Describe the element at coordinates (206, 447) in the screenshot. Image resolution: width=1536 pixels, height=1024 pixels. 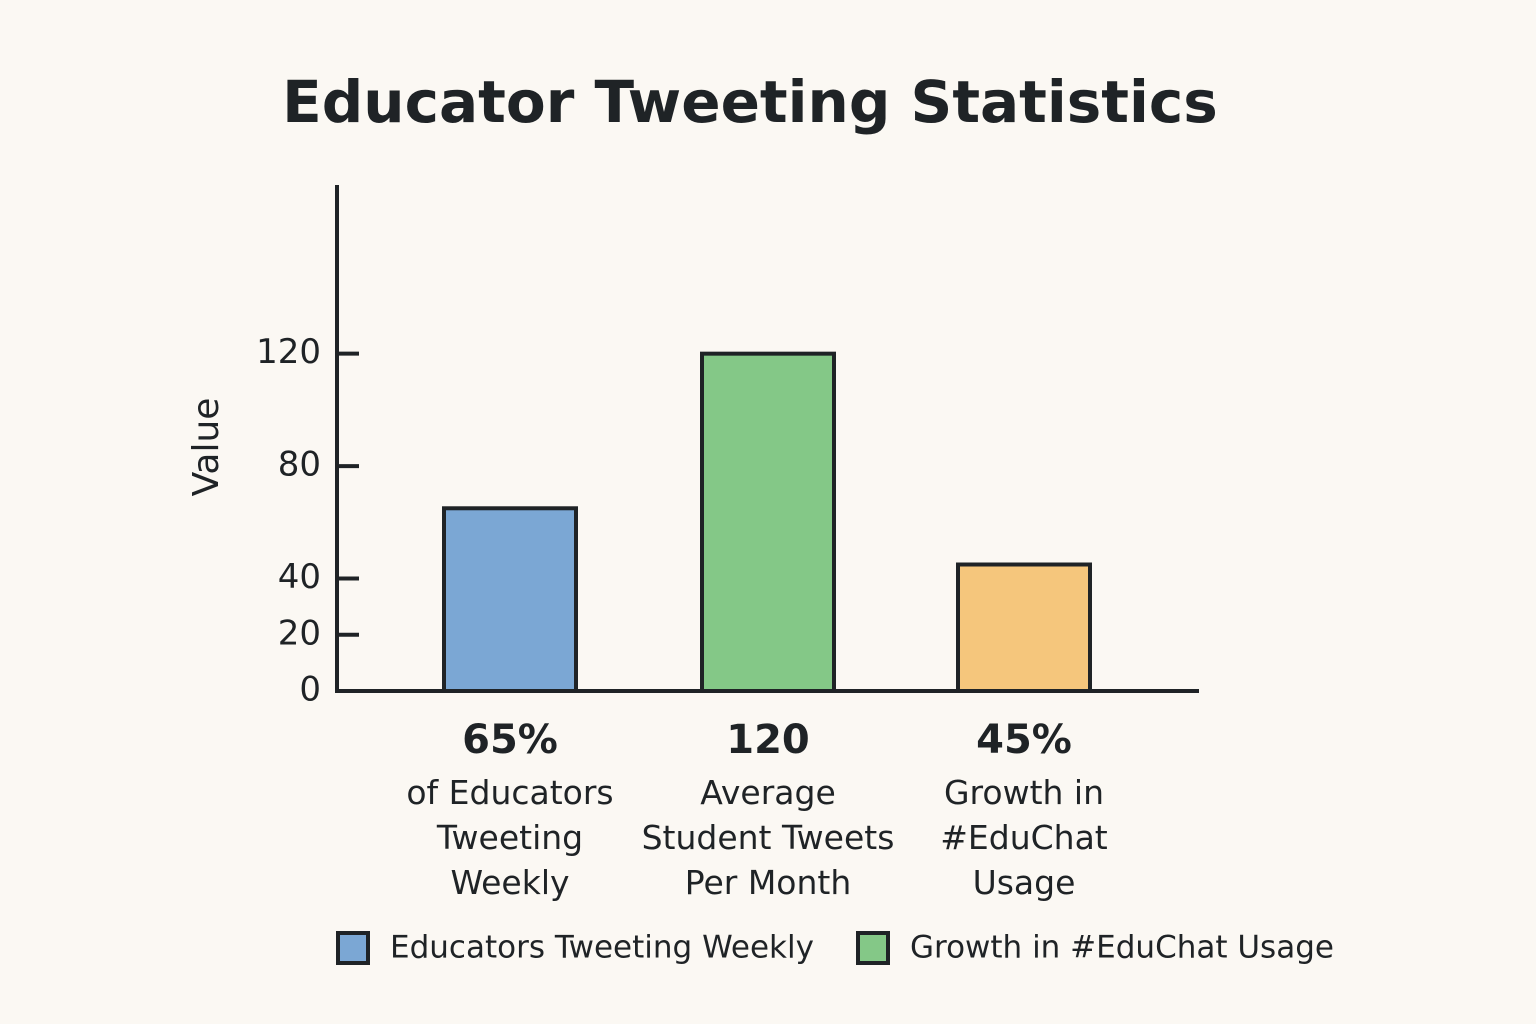
I see `y-axis-label: Value` at that location.